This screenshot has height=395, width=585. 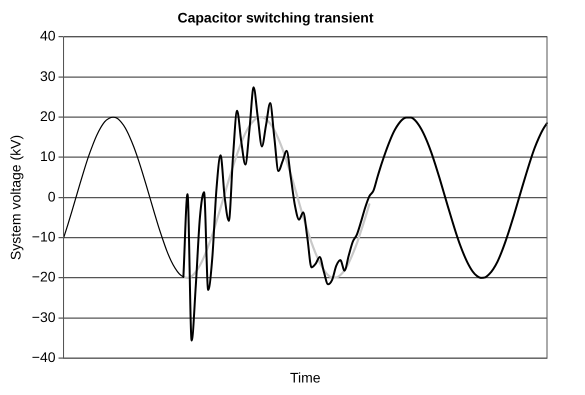 What do you see at coordinates (44, 357) in the screenshot?
I see `y-tick-label: −40` at bounding box center [44, 357].